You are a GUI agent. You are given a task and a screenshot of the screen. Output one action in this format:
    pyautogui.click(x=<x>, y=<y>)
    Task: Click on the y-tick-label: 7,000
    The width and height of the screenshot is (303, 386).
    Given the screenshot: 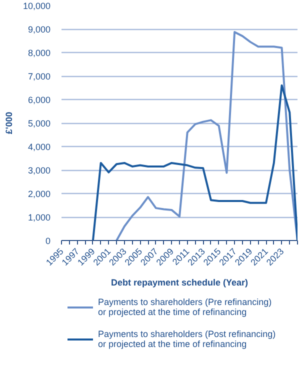 What is the action you would take?
    pyautogui.click(x=39, y=77)
    